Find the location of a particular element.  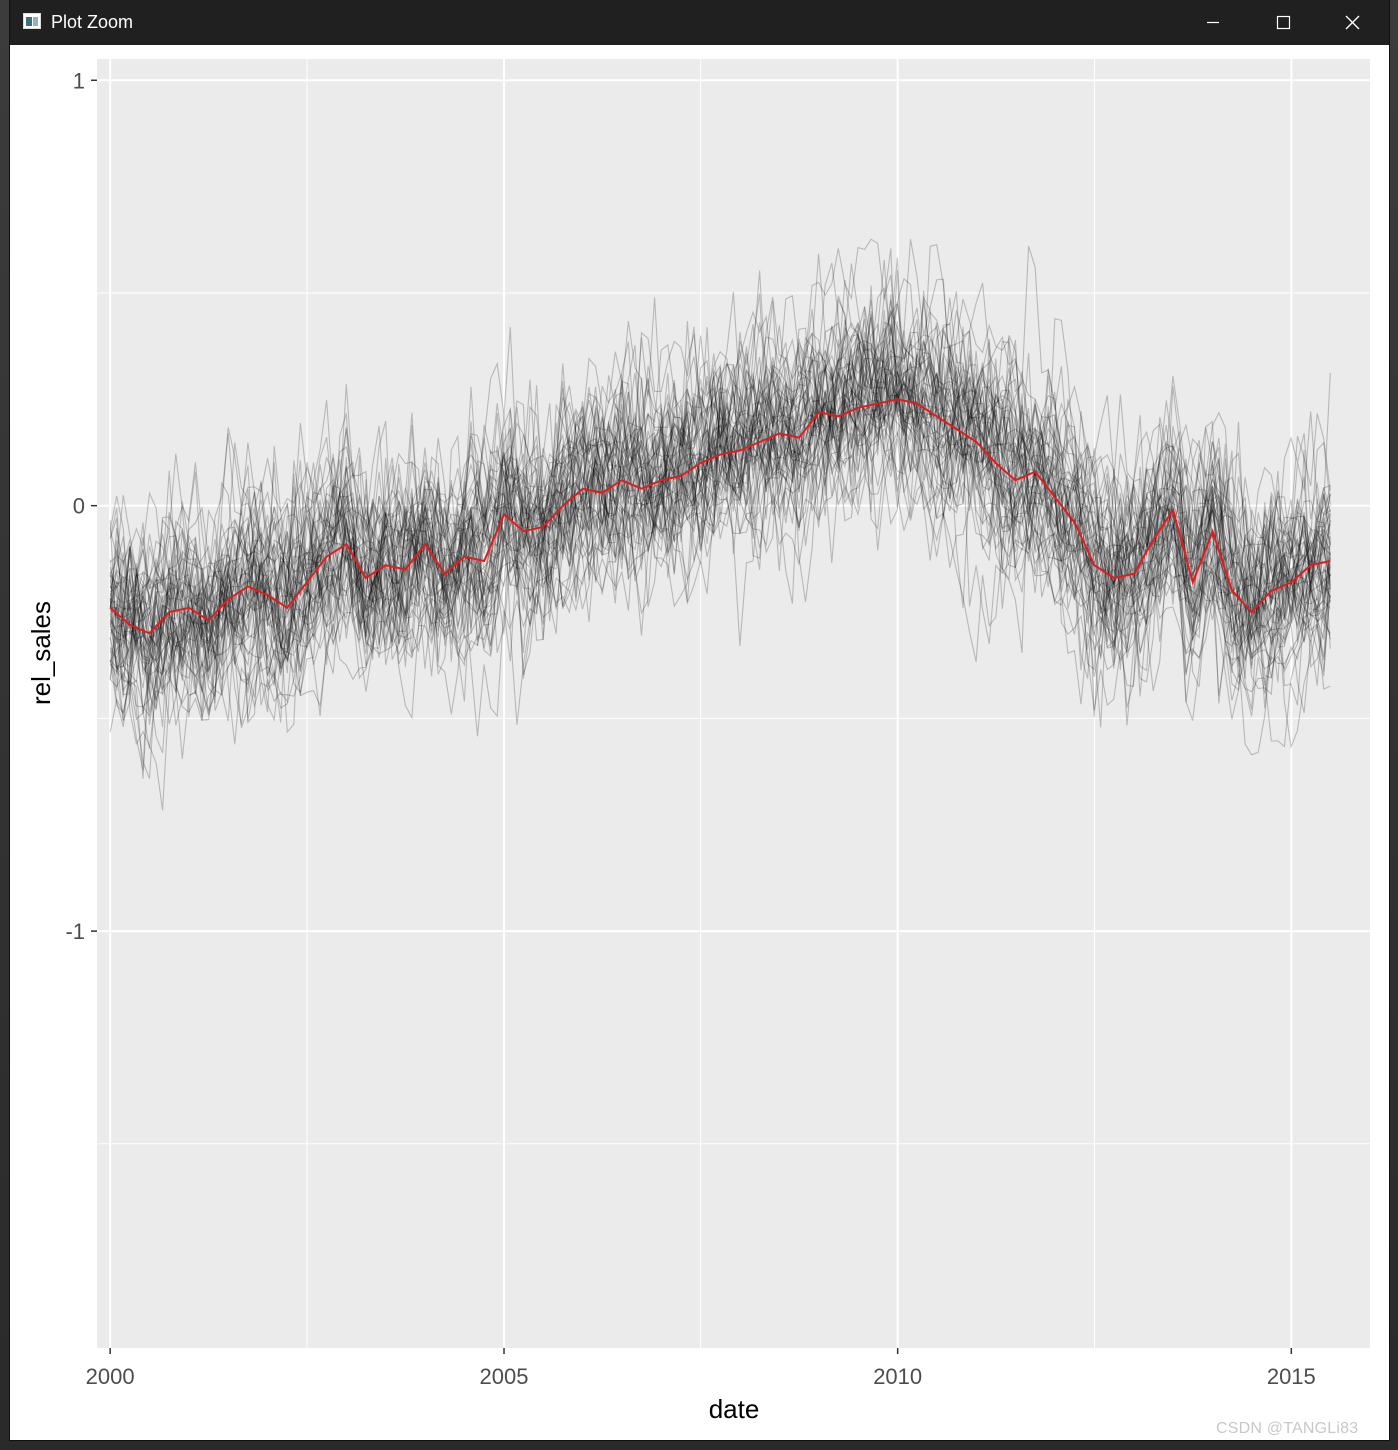

minimize-icon is located at coordinates (1213, 22).